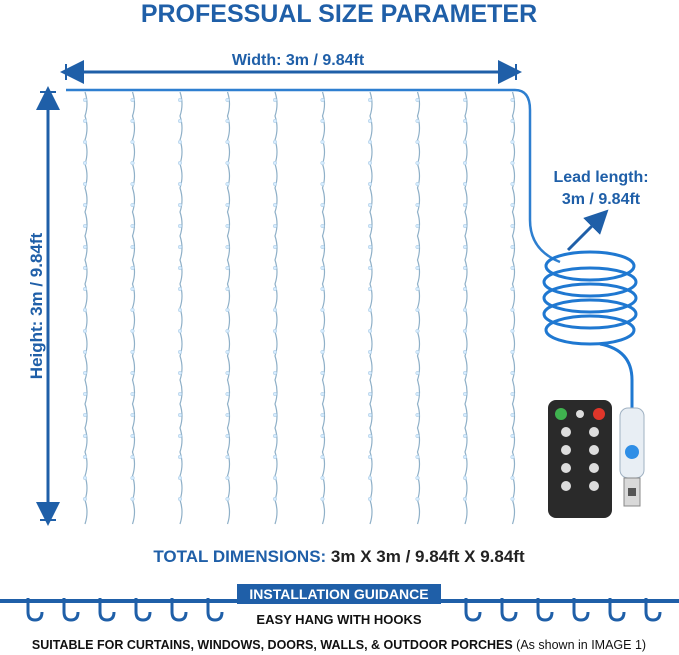 The image size is (679, 655). Describe the element at coordinates (632, 457) in the screenshot. I see `usb-controller` at that location.